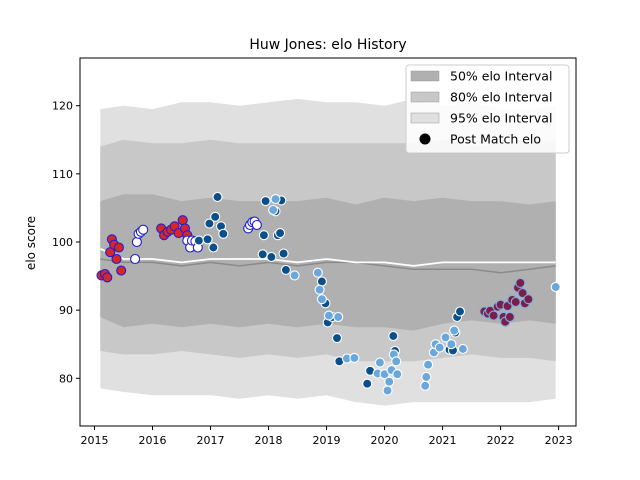 The width and height of the screenshot is (640, 480). What do you see at coordinates (211, 440) in the screenshot?
I see `x-tick-label: 2017` at bounding box center [211, 440].